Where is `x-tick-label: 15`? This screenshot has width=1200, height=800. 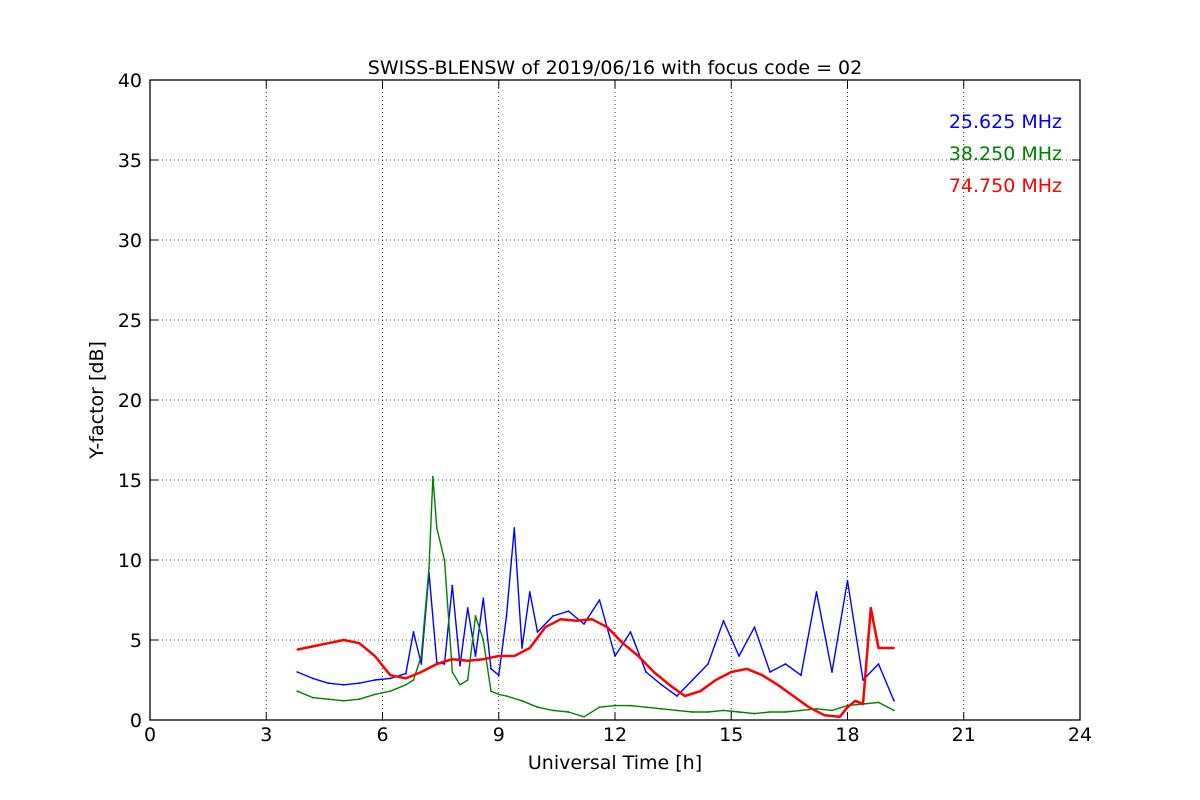 x-tick-label: 15 is located at coordinates (731, 735).